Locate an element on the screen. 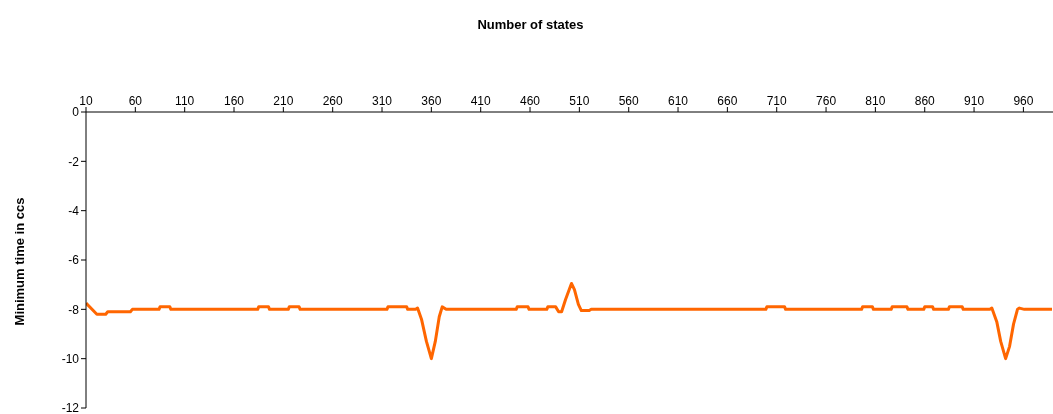  x-tick-label: 310 is located at coordinates (382, 101).